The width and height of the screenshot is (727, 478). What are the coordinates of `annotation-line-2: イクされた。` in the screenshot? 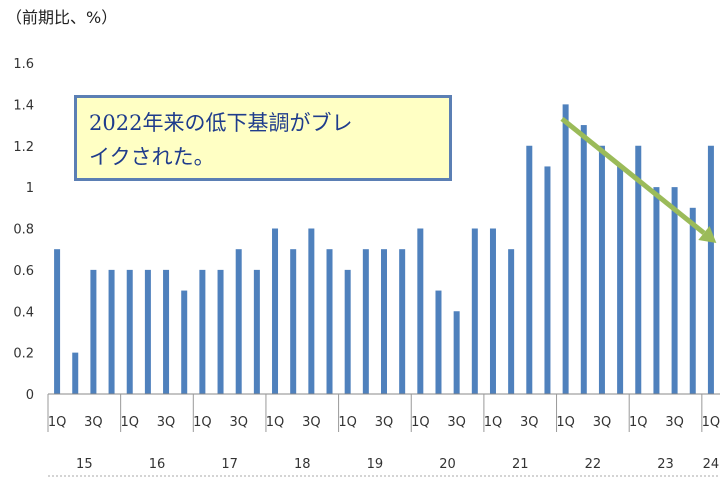 It's located at (152, 157).